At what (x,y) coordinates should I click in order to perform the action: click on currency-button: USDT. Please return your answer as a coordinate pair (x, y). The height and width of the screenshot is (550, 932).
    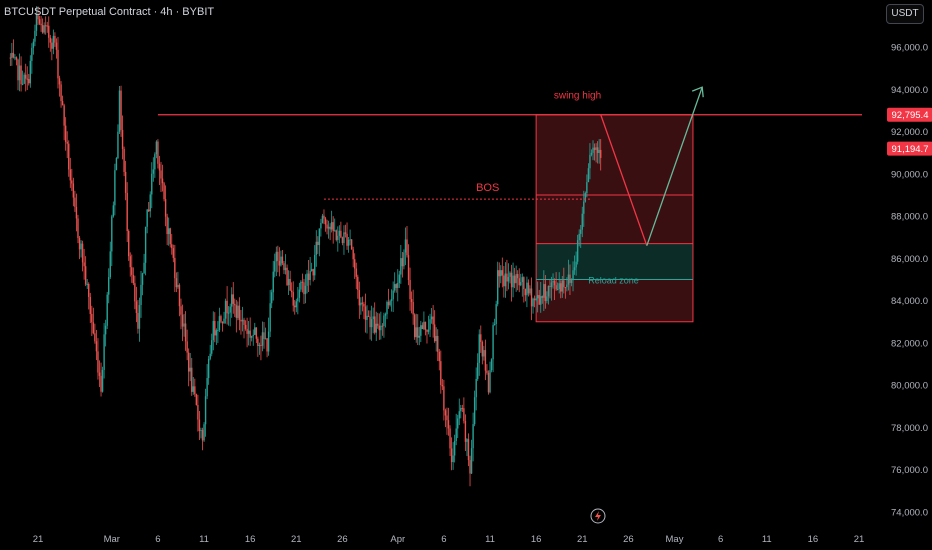
    Looking at the image, I should click on (905, 14).